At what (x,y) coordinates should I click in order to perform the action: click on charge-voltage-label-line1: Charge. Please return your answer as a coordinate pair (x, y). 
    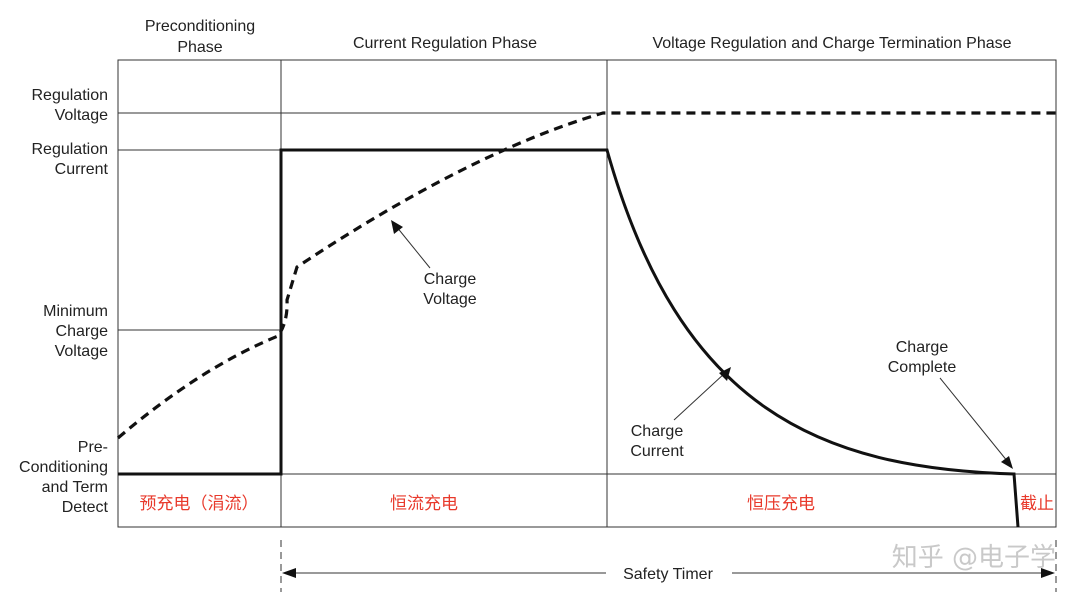
    Looking at the image, I should click on (450, 279).